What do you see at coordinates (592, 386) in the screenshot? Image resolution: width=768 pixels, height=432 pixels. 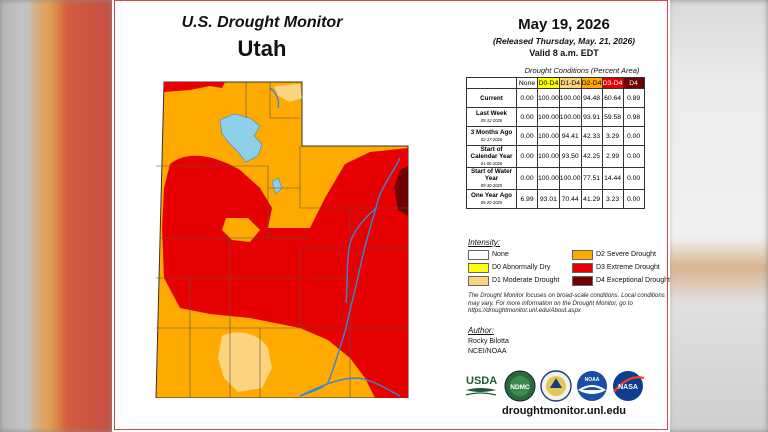 I see `noaa-logo: NOAA` at bounding box center [592, 386].